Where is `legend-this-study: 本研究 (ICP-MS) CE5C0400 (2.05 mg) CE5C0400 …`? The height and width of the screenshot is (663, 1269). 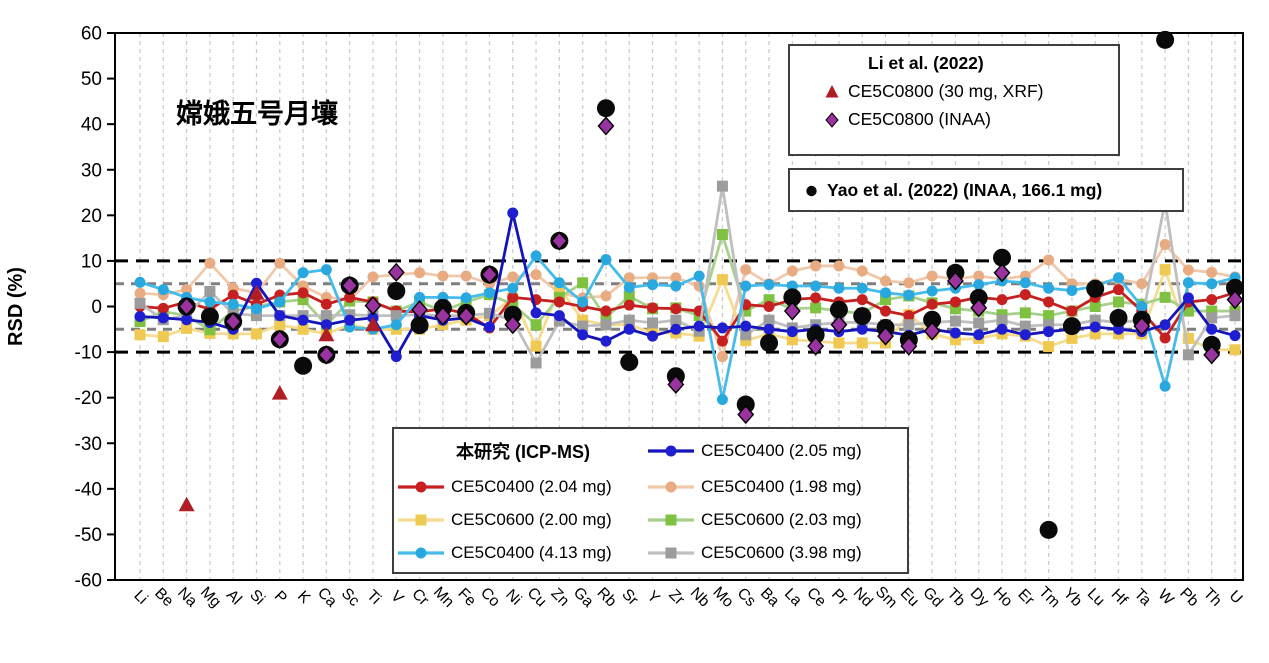 legend-this-study: 本研究 (ICP-MS) CE5C0400 (2.05 mg) CE5C0400 … is located at coordinates (650, 500).